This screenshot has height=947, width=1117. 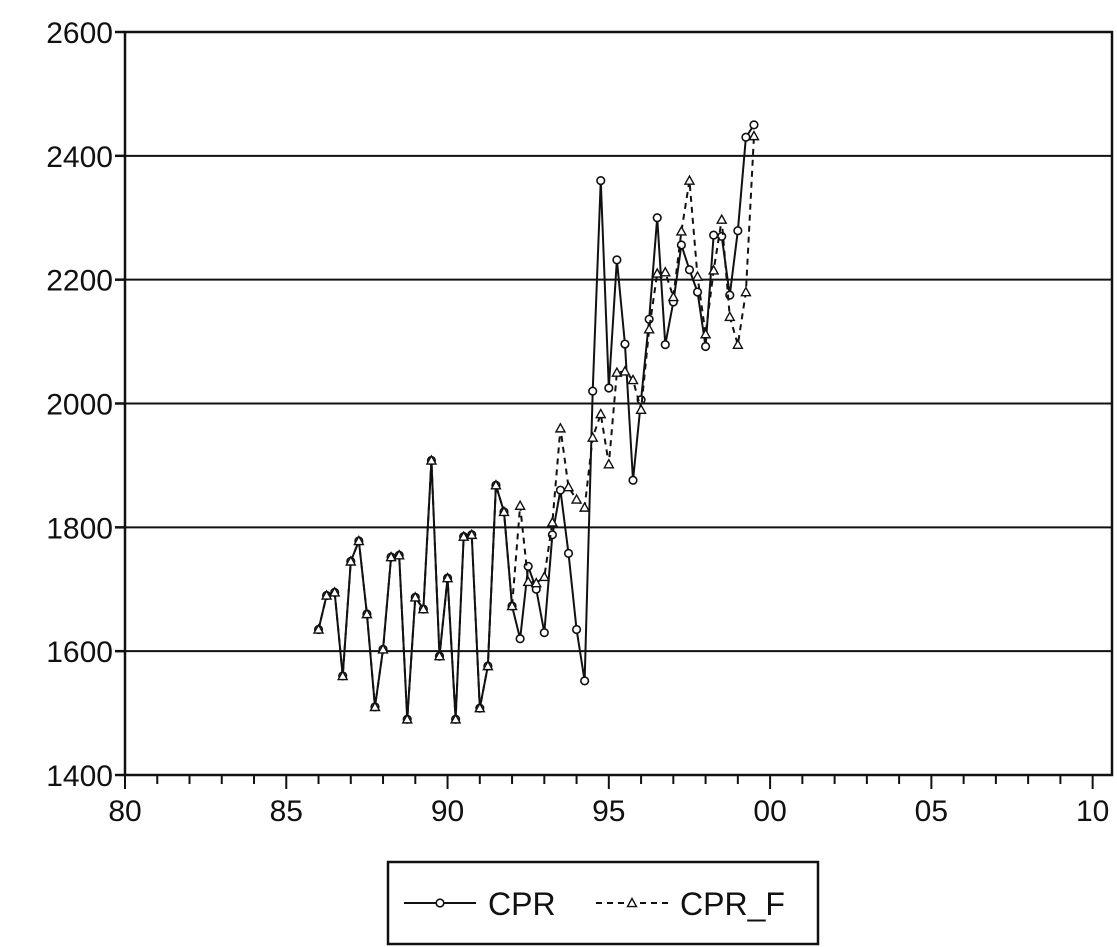 I want to click on x-tick-label: 10, so click(x=1092, y=811).